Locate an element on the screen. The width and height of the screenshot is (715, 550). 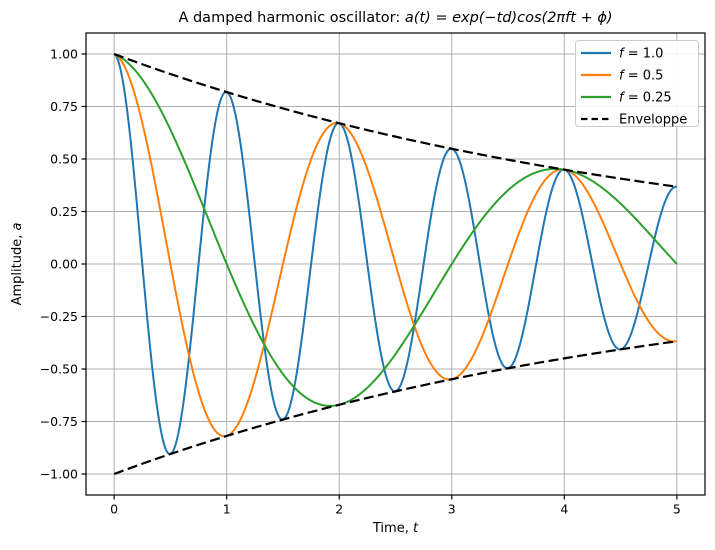
legend-label-value: = 0.25 is located at coordinates (648, 98).